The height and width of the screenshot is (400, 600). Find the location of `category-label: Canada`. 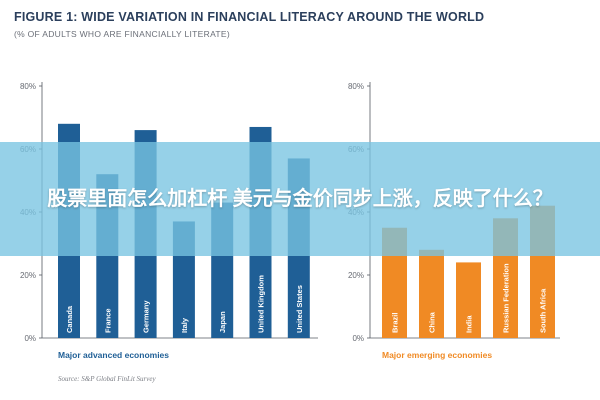

category-label: Canada is located at coordinates (69, 319).